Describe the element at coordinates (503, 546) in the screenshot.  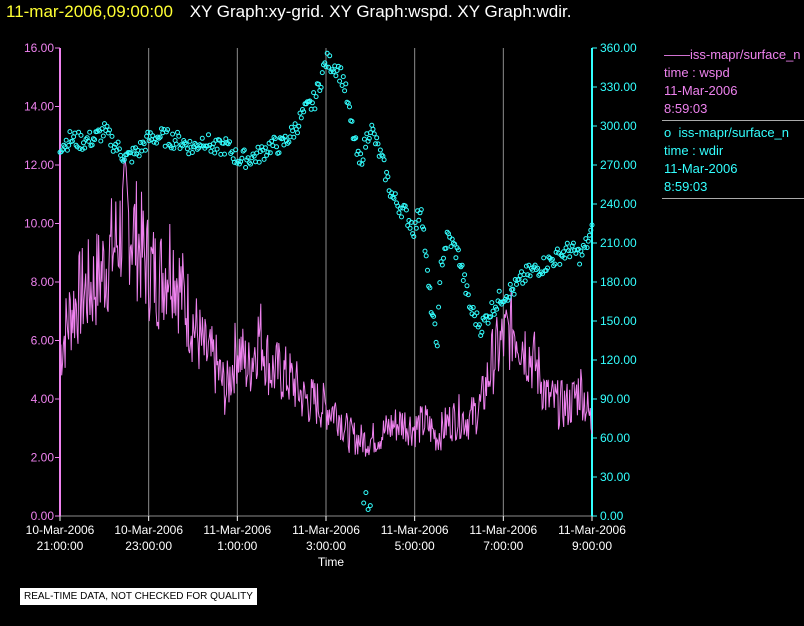
I see `x-tick-time: 7:00:00` at that location.